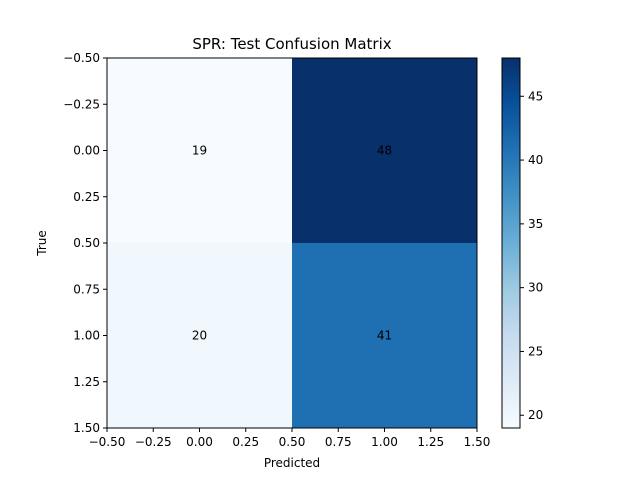 Image resolution: width=640 pixels, height=480 pixels. What do you see at coordinates (535, 96) in the screenshot?
I see `colorbar-tick-label: 45` at bounding box center [535, 96].